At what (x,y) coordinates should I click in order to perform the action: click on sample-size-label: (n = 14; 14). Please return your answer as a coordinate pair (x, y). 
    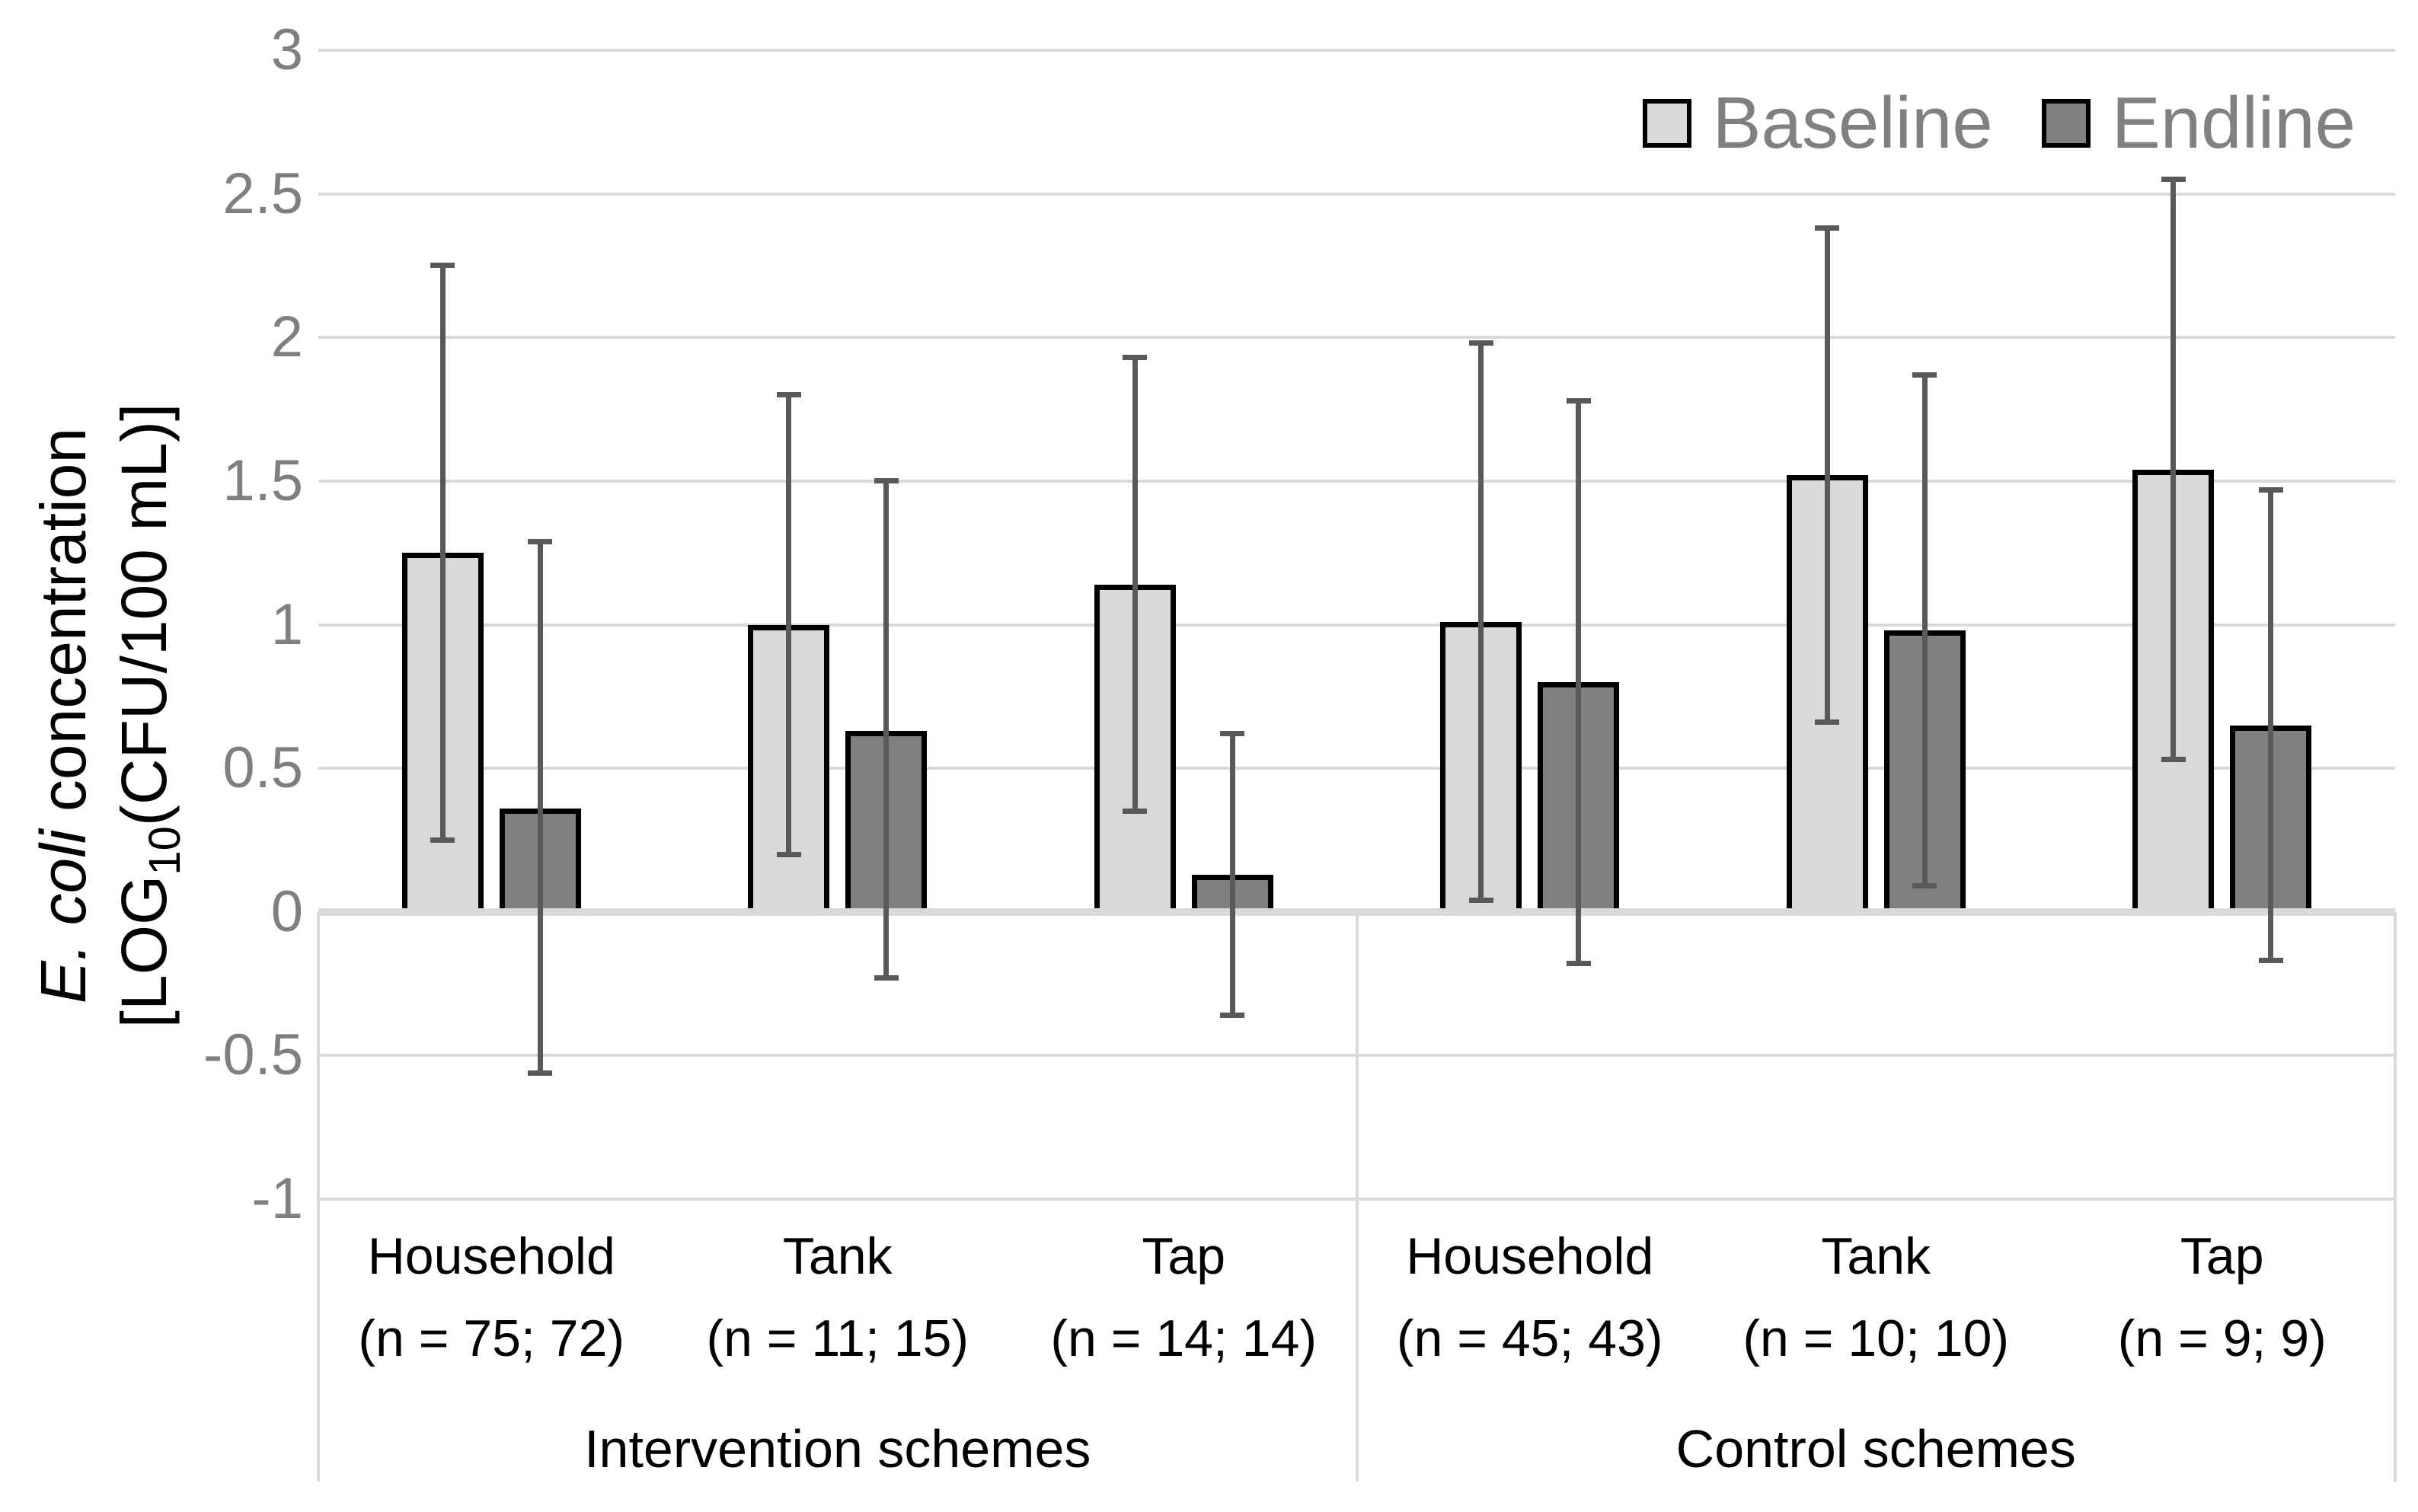
    Looking at the image, I should click on (1184, 1338).